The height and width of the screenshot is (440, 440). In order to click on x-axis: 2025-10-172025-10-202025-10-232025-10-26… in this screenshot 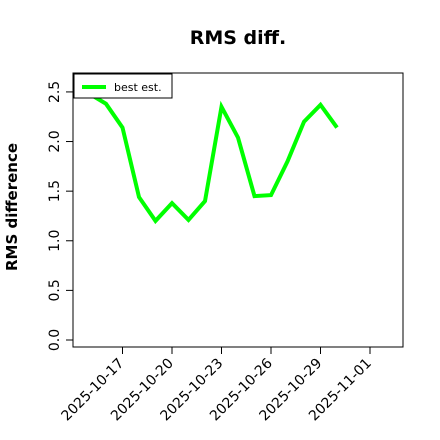, I will do `click(216, 385)`.